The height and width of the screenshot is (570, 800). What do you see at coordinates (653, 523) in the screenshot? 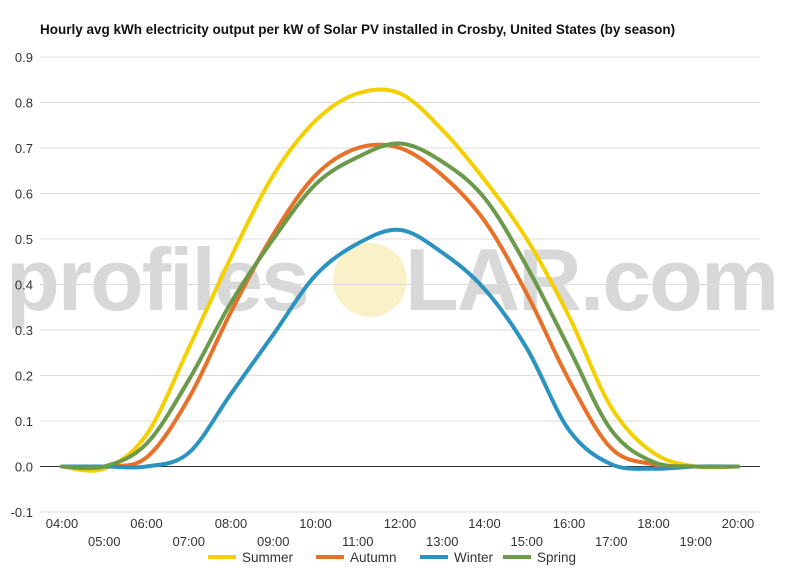
I see `x-tick-label: 18:00` at bounding box center [653, 523].